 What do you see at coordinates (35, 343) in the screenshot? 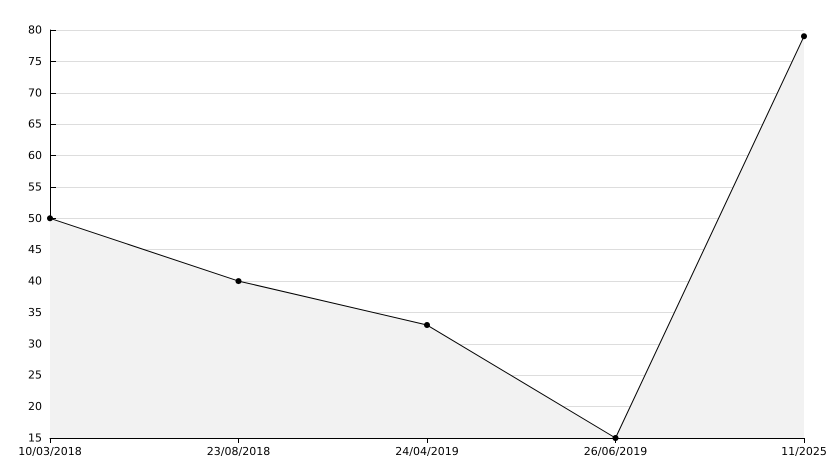
I see `y-tick-label: 30` at bounding box center [35, 343].